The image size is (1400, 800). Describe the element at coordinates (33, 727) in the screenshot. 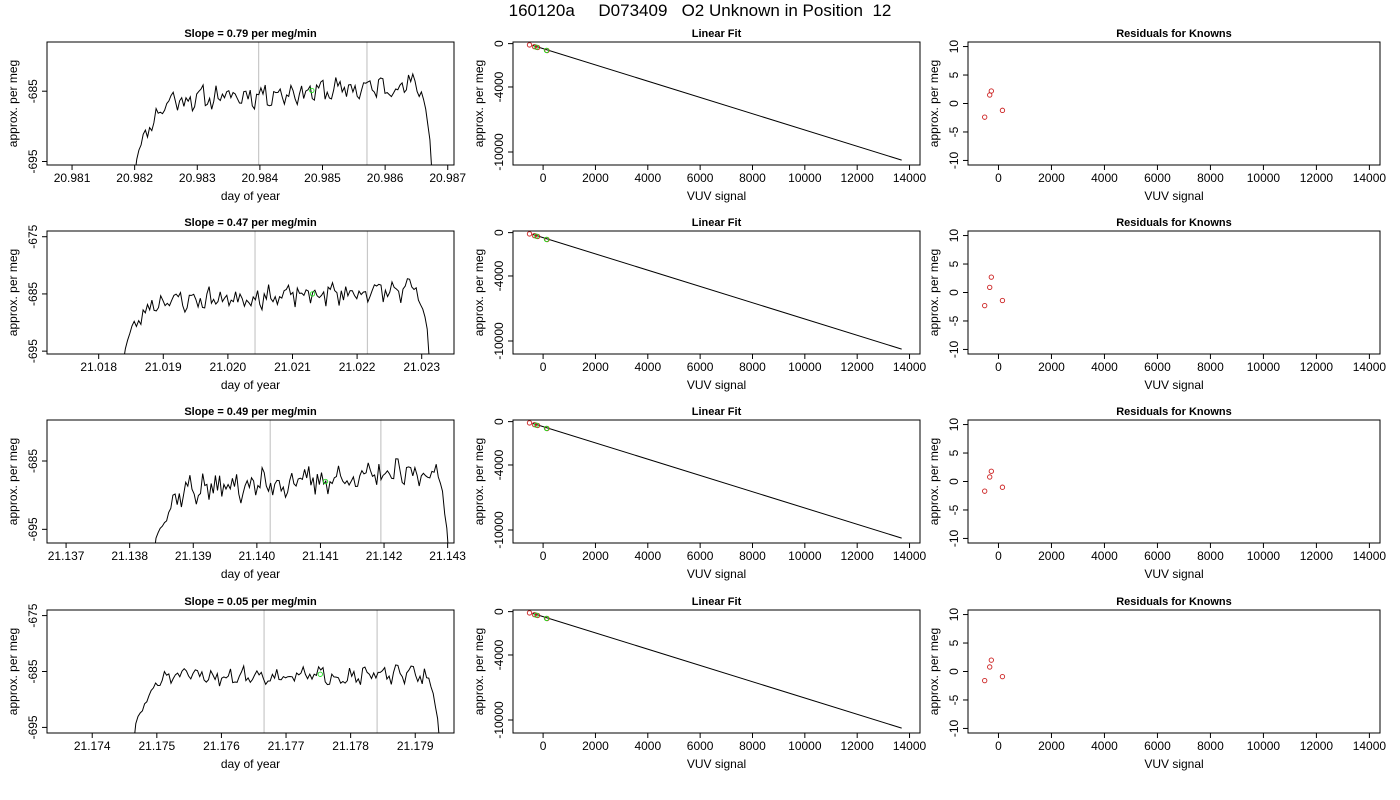

I see `y-tick-label: -695` at that location.